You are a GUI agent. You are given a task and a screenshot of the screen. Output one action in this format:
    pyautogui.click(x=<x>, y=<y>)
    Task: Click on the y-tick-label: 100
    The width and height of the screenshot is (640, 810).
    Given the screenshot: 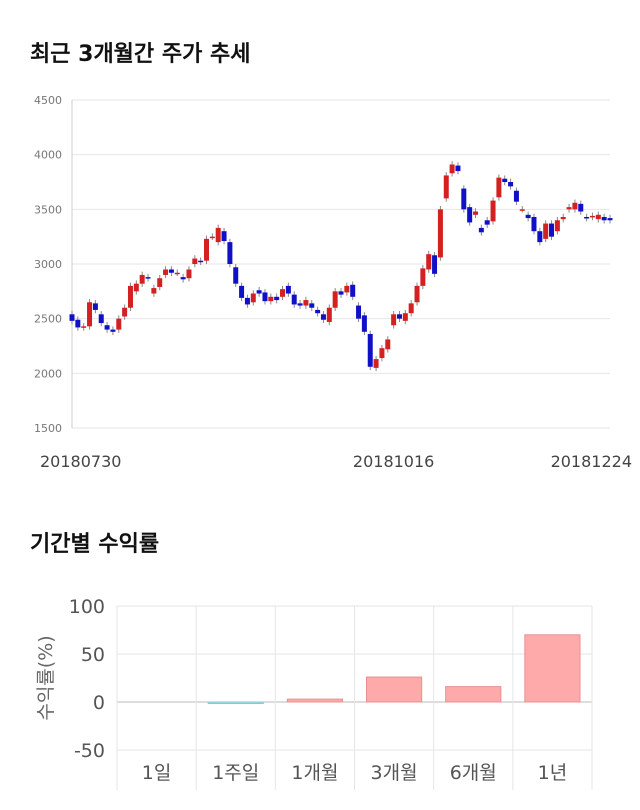 What is the action you would take?
    pyautogui.click(x=87, y=607)
    